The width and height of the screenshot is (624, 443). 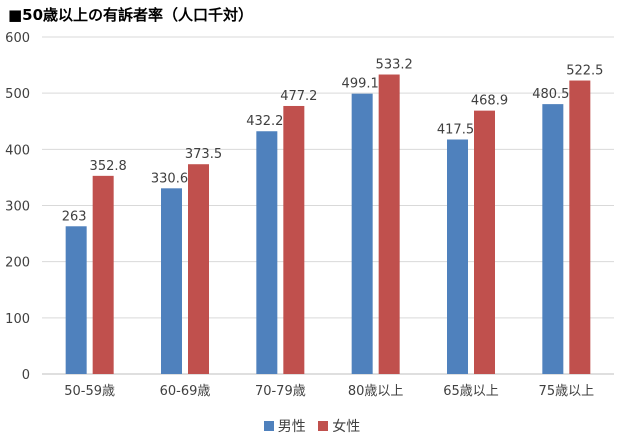 What do you see at coordinates (89, 391) in the screenshot?
I see `x-category-label: 50-59歳` at bounding box center [89, 391].